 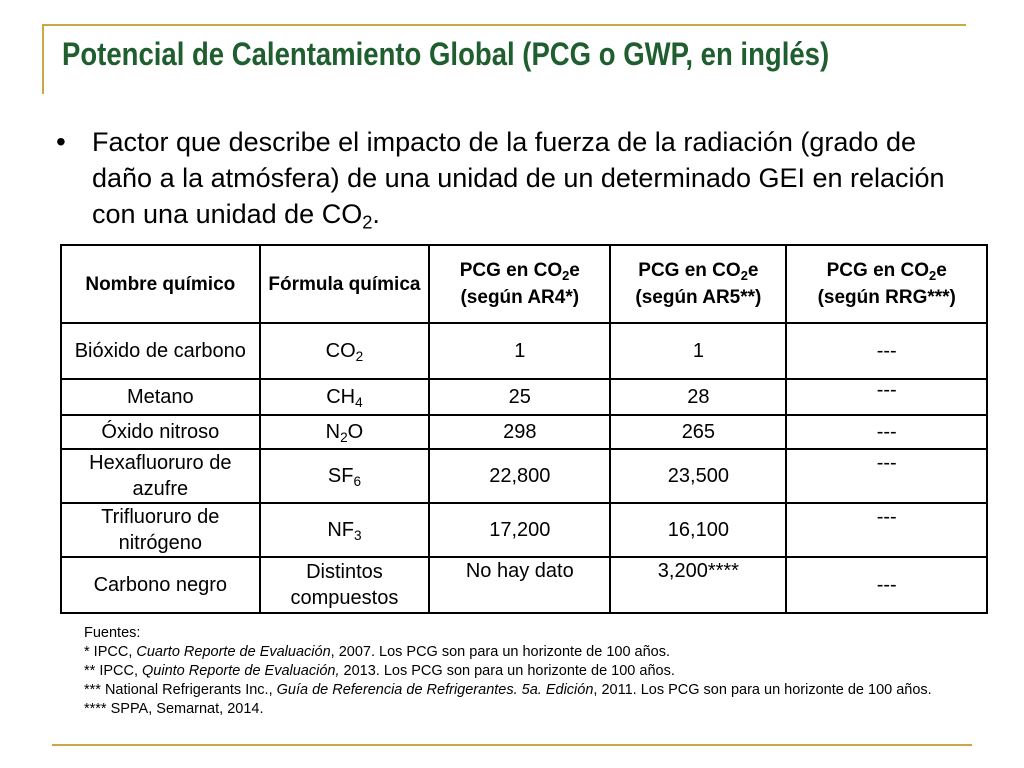 What do you see at coordinates (520, 284) in the screenshot?
I see `header-ar4: PCG en CO2e (según AR4*)` at bounding box center [520, 284].